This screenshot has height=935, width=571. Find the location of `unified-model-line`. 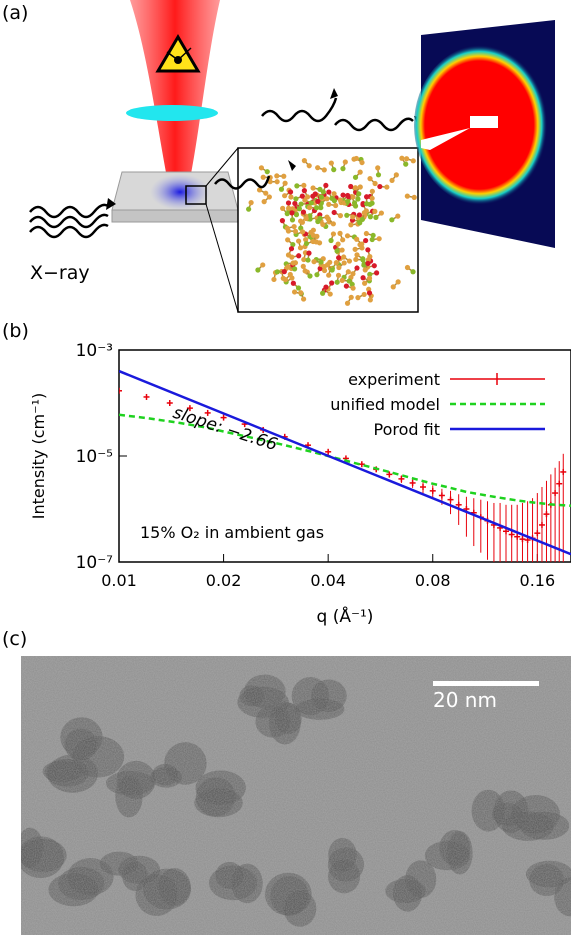

unified-model-line is located at coordinates (345, 460).